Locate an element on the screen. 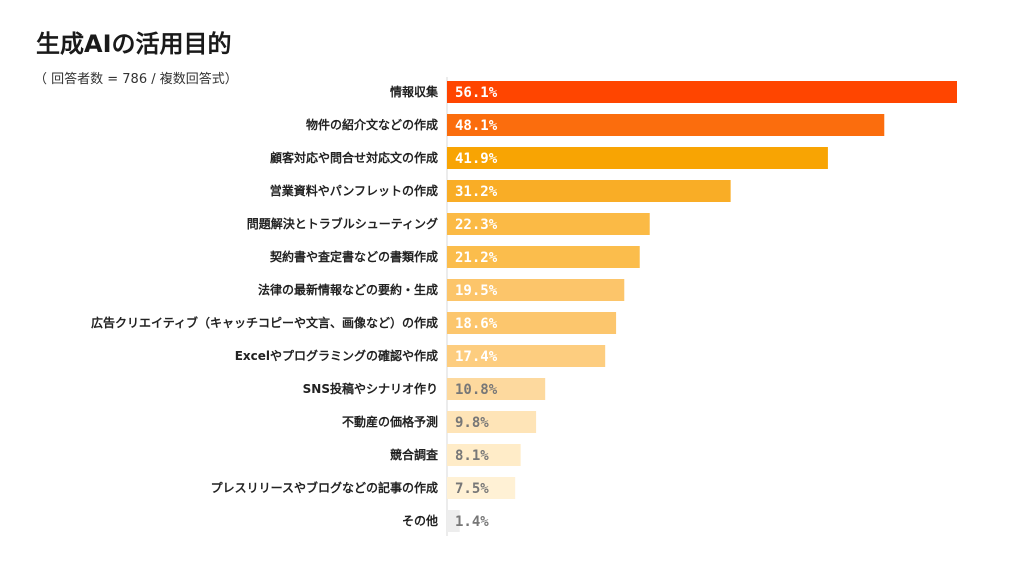  category-label: プレスリリースやブログなどの記事の作成 is located at coordinates (324, 487).